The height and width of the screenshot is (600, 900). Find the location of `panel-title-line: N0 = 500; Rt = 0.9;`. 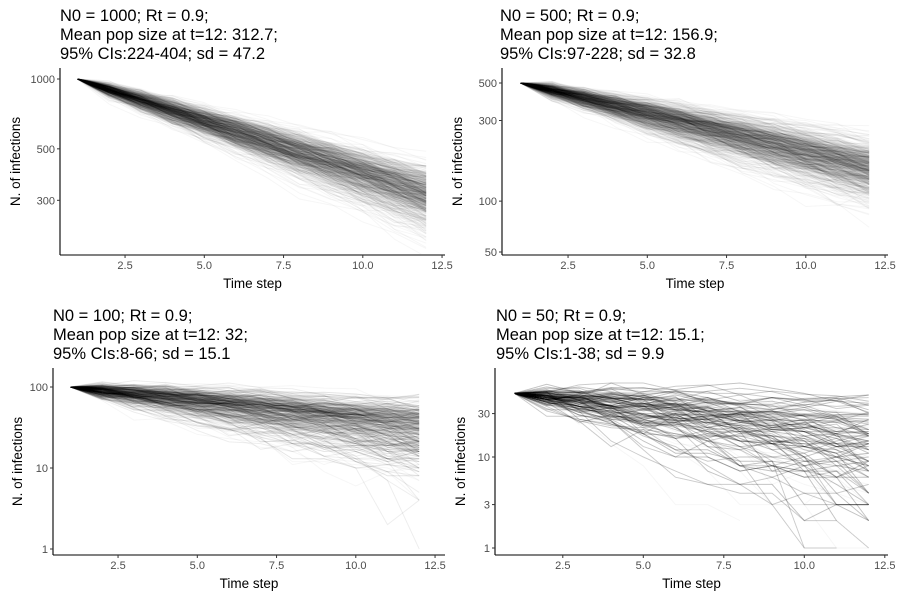

panel-title-line: N0 = 500; Rt = 0.9; is located at coordinates (569, 16).